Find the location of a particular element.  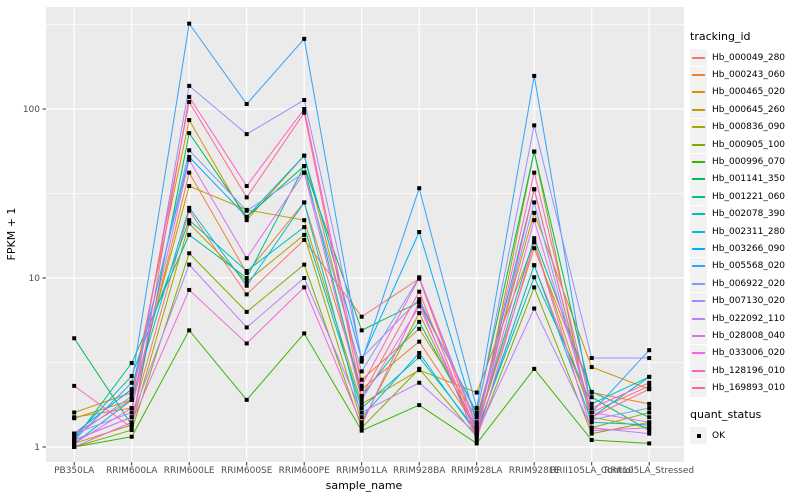

legend-item-Hb_005568_020: Hb_005568_020 is located at coordinates (744, 266).